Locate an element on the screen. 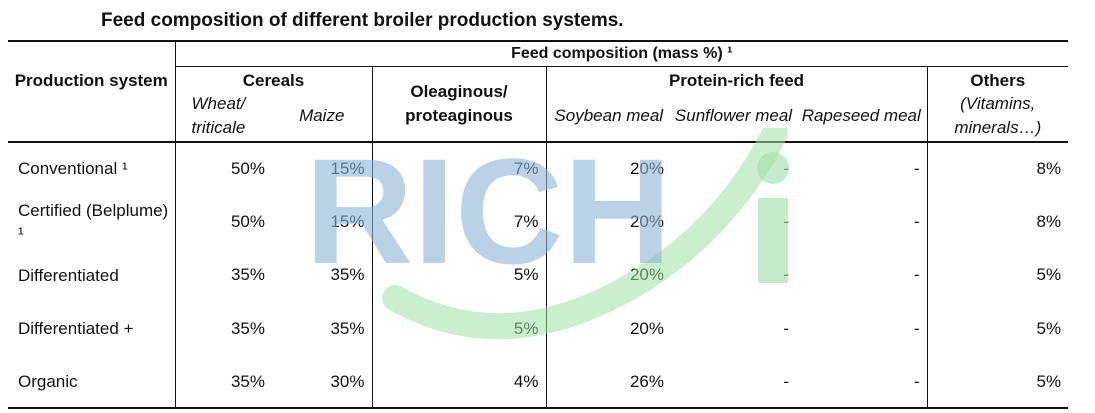 Image resolution: width=1095 pixels, height=413 pixels. table-row: Differentiated + 35% 35% 5% 20% - - 5% is located at coordinates (538, 328).